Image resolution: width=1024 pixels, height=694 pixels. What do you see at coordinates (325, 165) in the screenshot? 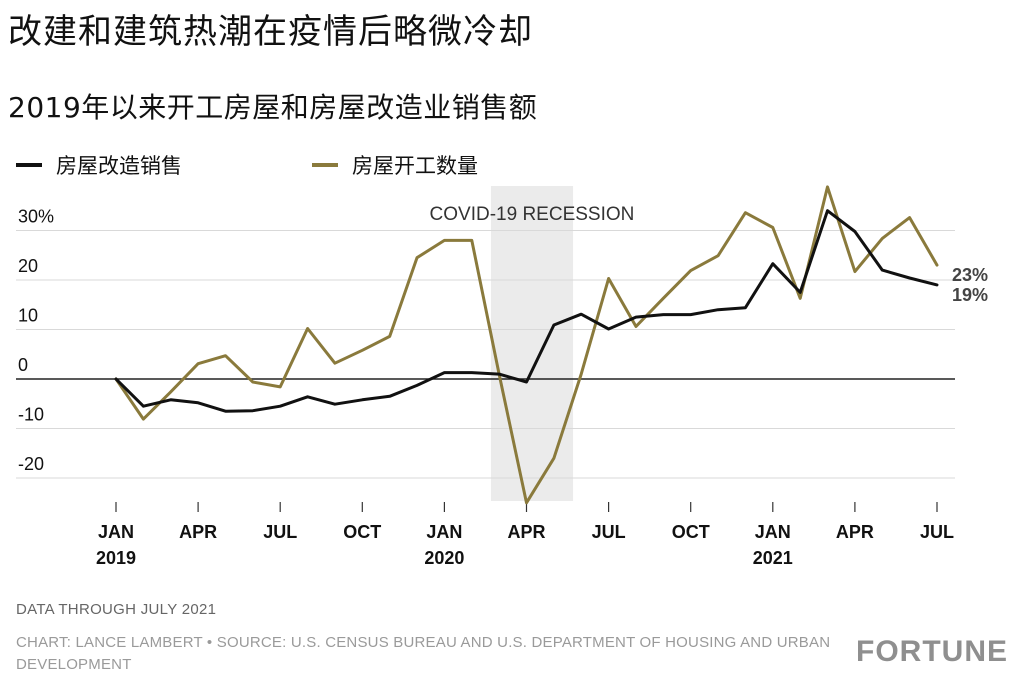
I see `legend-swatch-starts` at bounding box center [325, 165].